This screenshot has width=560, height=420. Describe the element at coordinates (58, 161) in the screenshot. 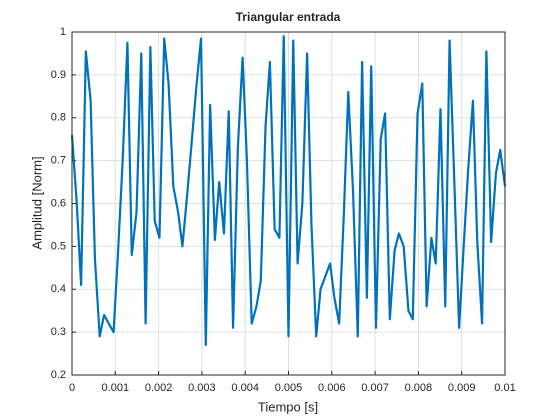

I see `y-tick-label: 0.7` at that location.